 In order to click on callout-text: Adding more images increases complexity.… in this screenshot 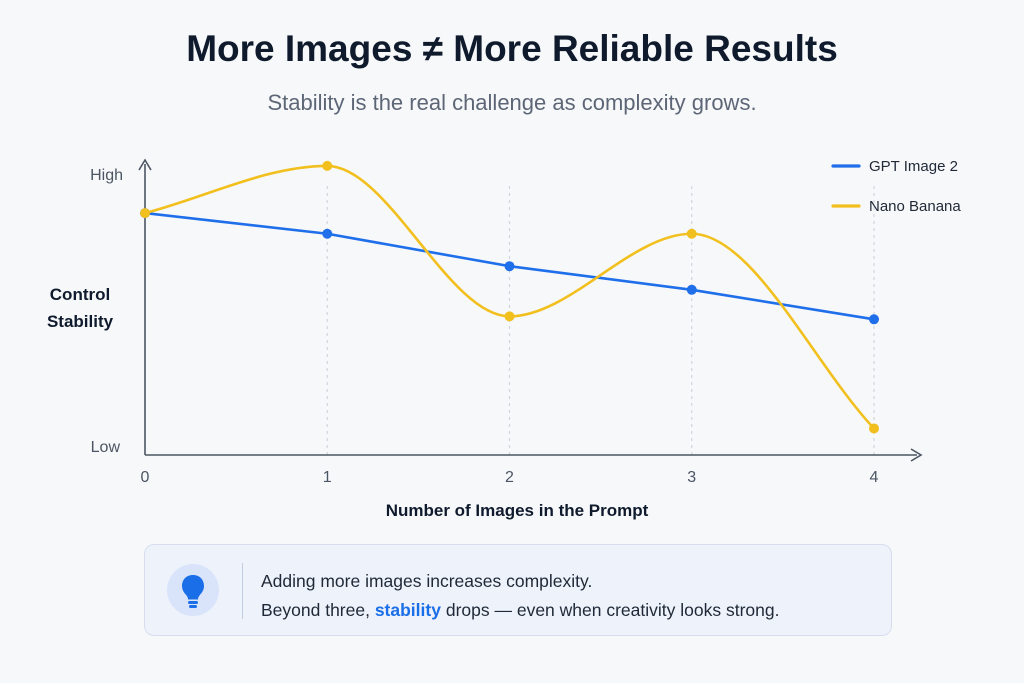, I will do `click(520, 596)`.